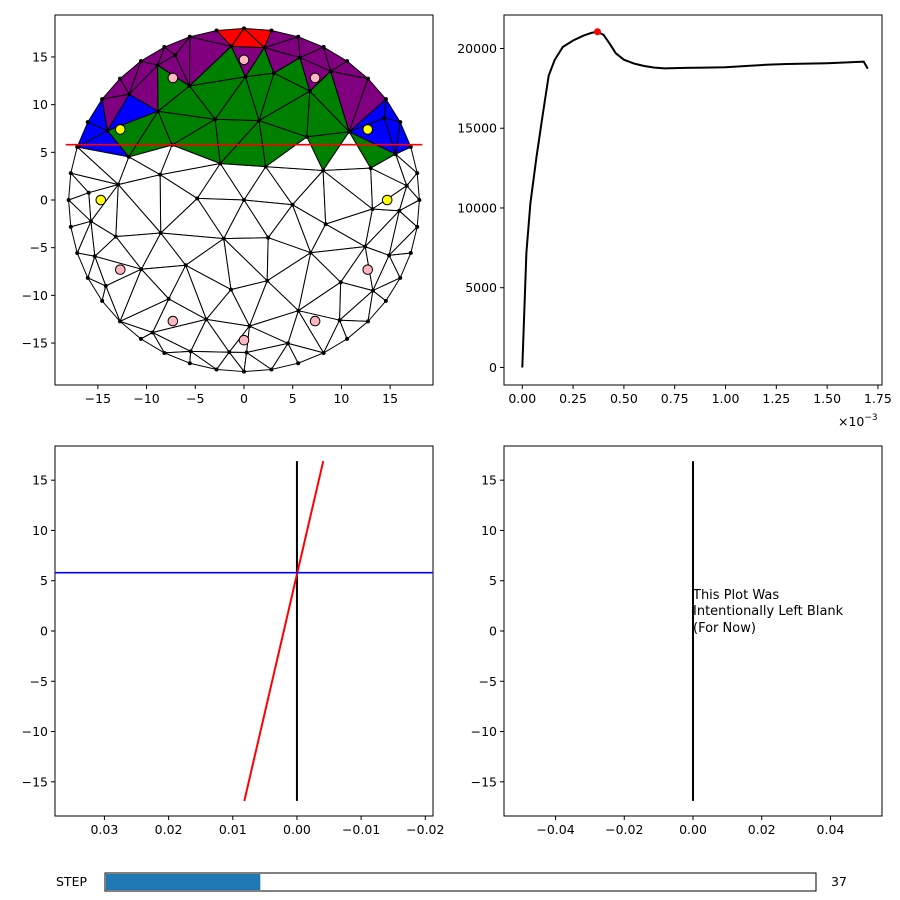 The height and width of the screenshot is (900, 900). What do you see at coordinates (477, 128) in the screenshot?
I see `y-tick-label: 15000` at bounding box center [477, 128].